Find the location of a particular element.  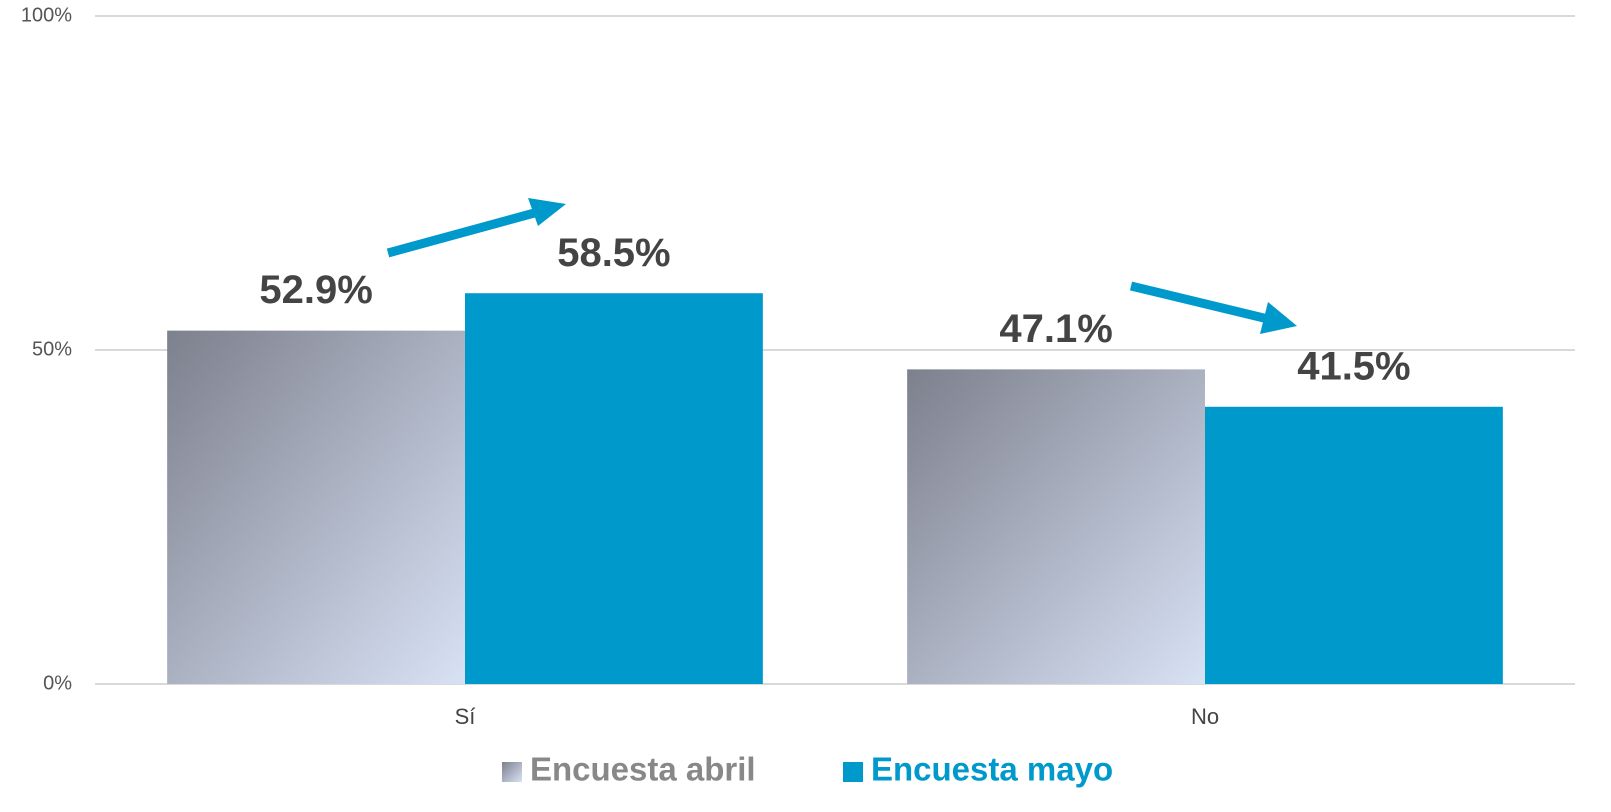

value-label: 47.1% is located at coordinates (1055, 329).